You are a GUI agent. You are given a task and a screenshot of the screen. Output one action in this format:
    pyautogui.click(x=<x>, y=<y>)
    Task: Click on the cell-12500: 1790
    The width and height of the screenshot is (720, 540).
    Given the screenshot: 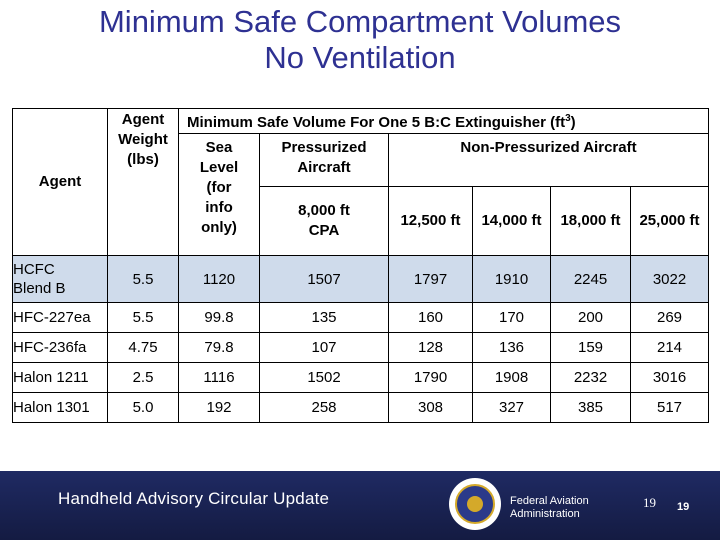 What is the action you would take?
    pyautogui.click(x=430, y=377)
    